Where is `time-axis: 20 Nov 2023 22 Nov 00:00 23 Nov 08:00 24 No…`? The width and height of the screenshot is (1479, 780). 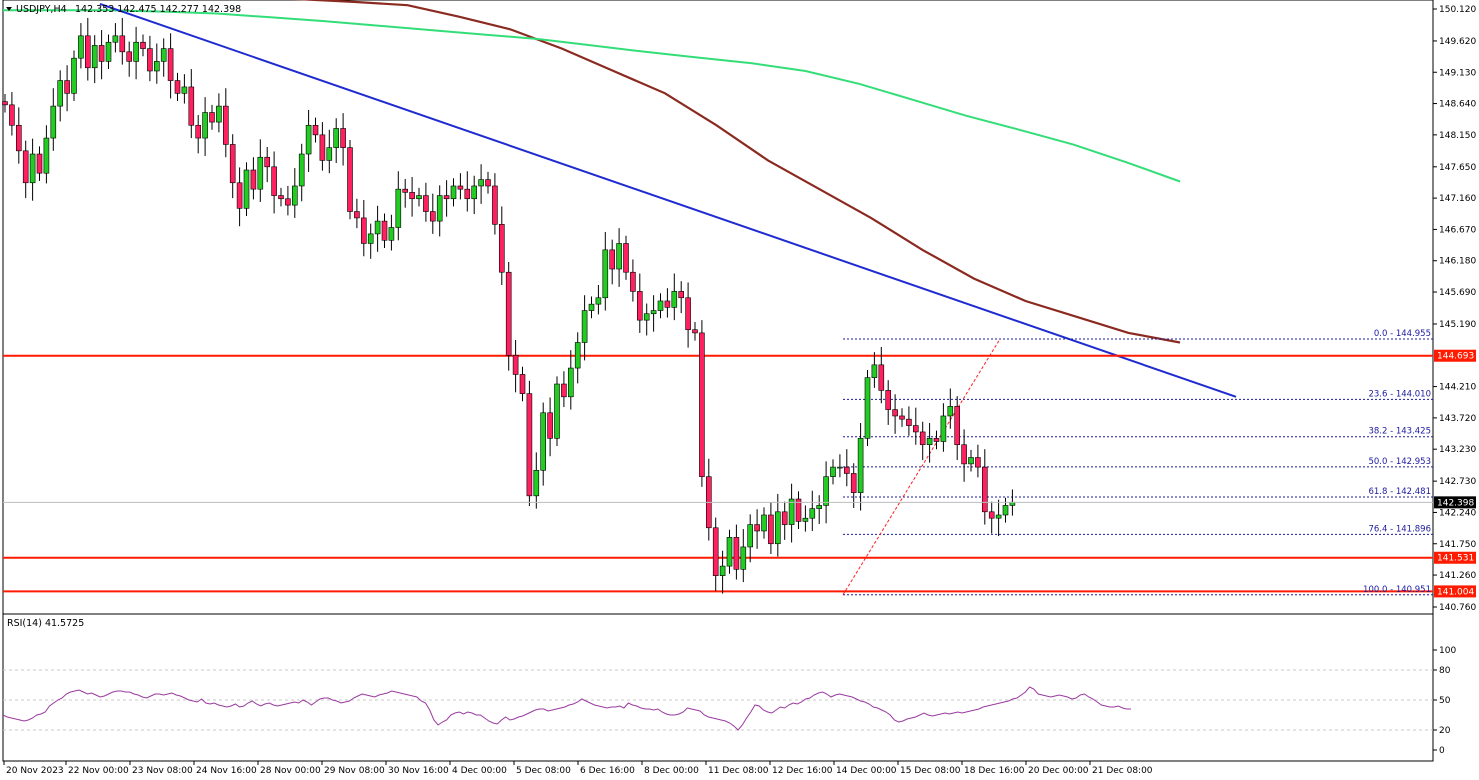 time-axis: 20 Nov 2023 22 Nov 00:00 23 Nov 08:00 24 No… is located at coordinates (578, 768).